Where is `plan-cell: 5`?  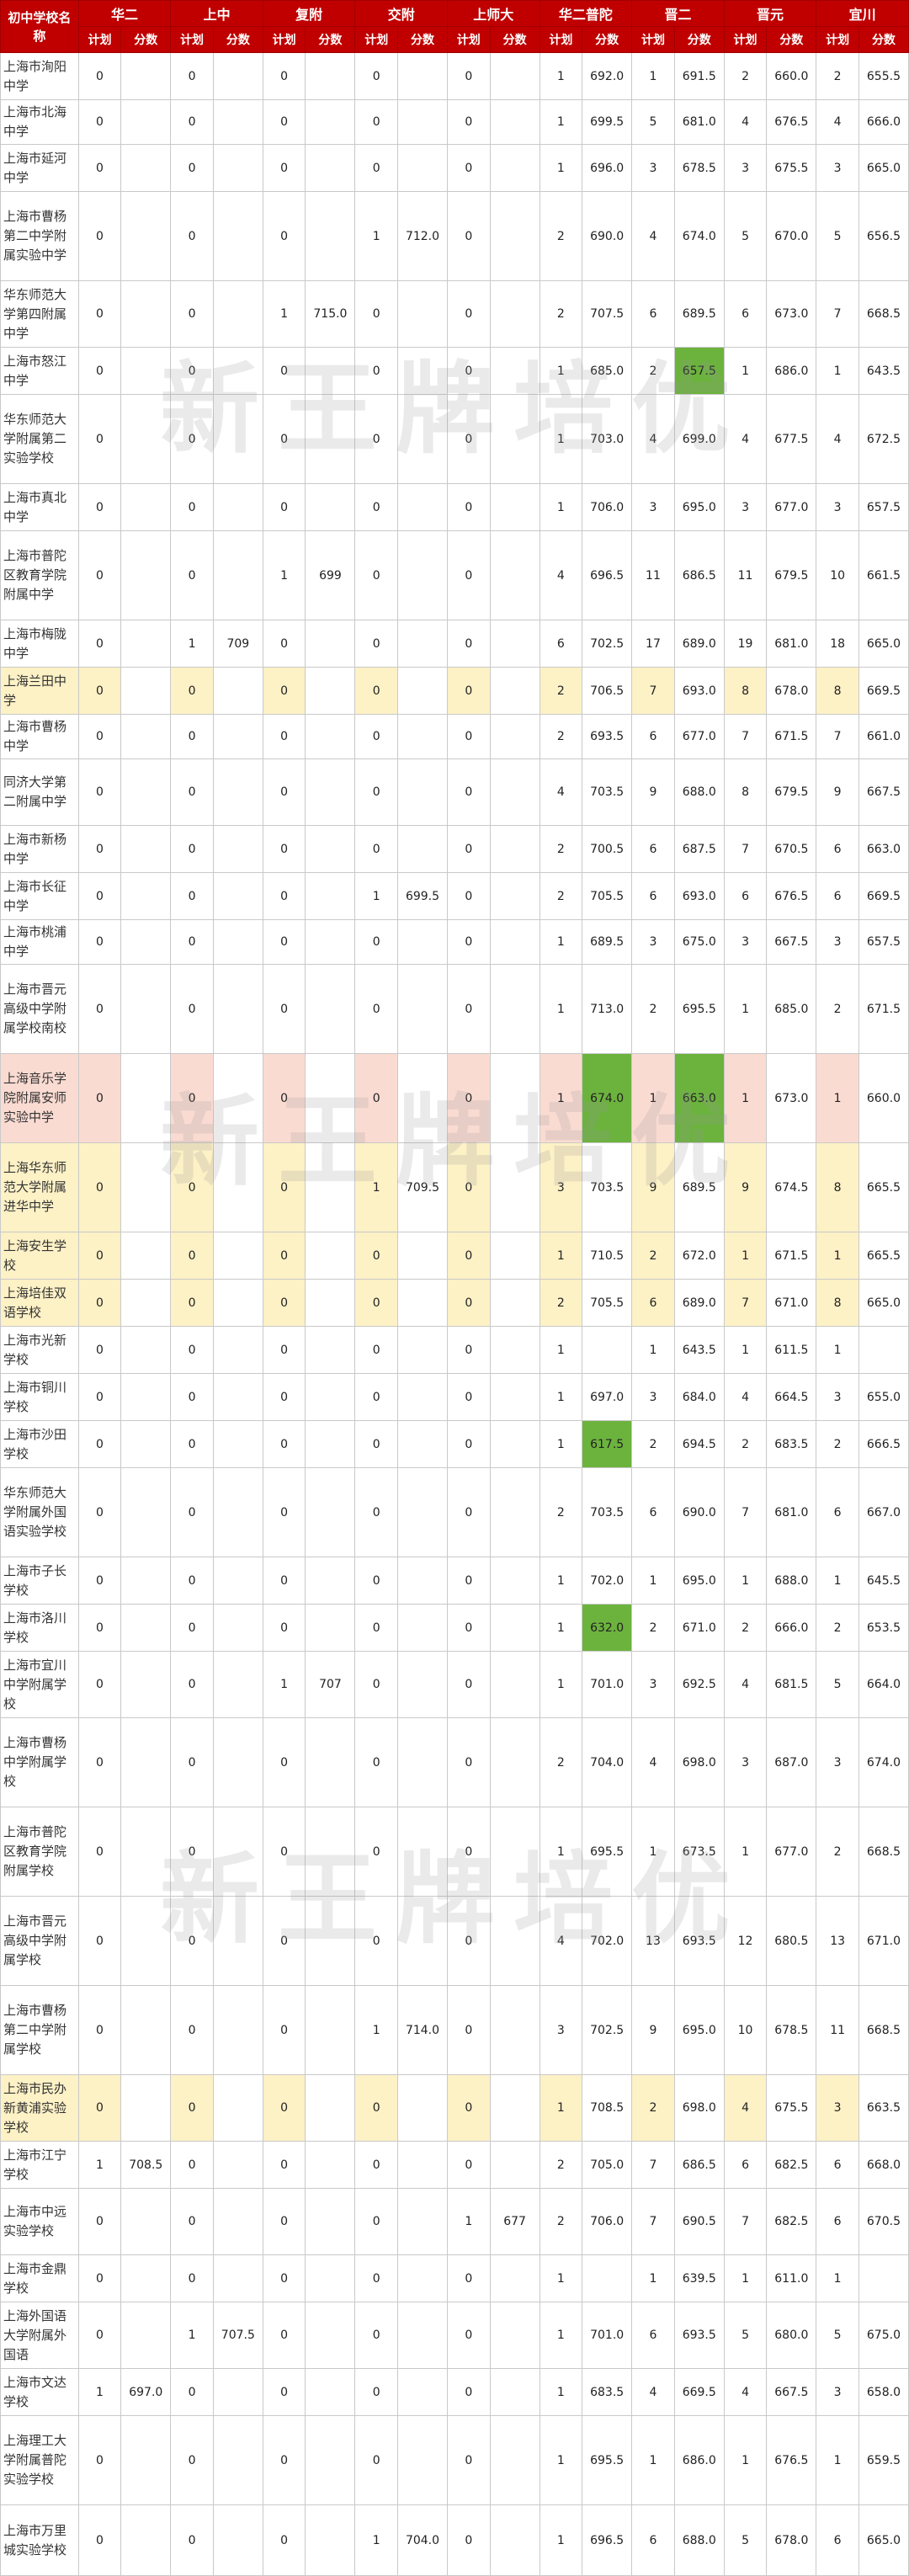
plan-cell: 5 is located at coordinates (837, 236).